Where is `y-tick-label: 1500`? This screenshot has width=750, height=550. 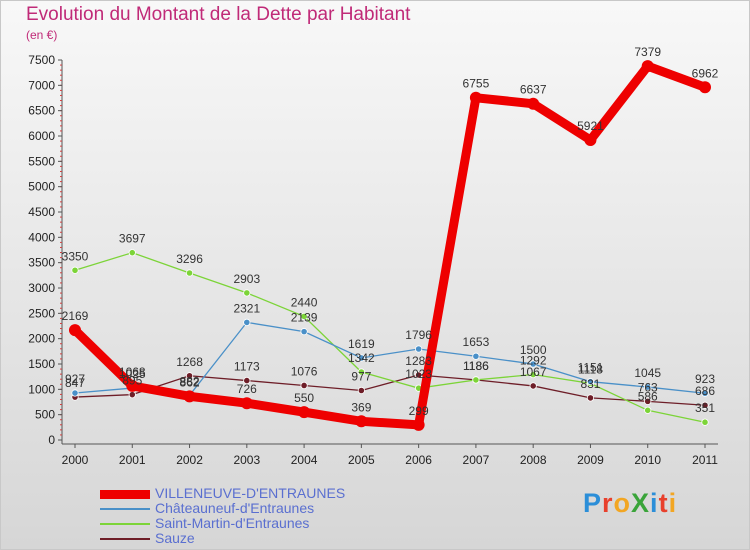 y-tick-label: 1500 is located at coordinates (41, 364).